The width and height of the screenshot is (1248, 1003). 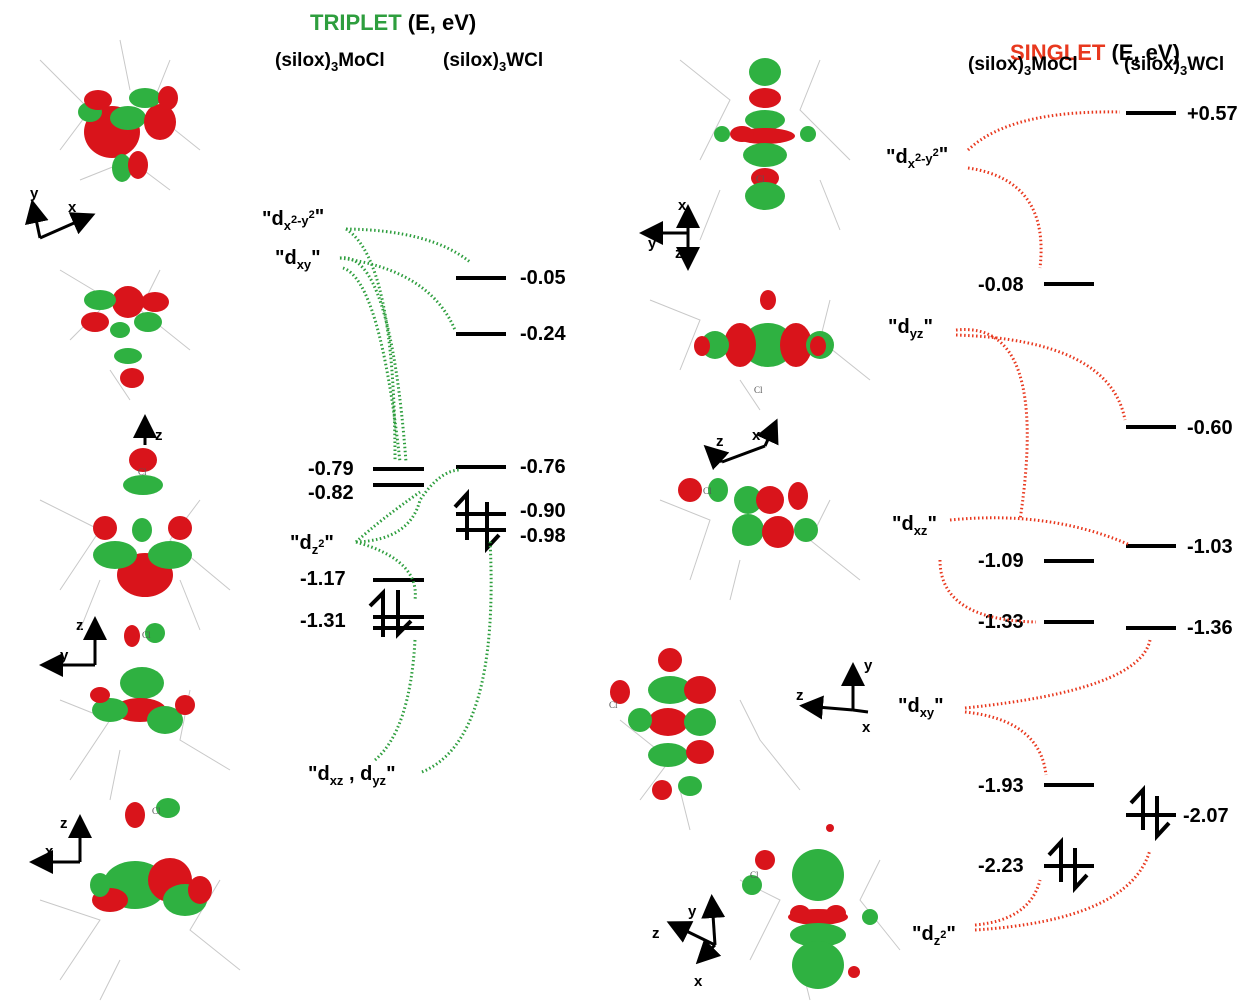 I want to click on triplet-mo-energy: -0.82, so click(x=331, y=493).